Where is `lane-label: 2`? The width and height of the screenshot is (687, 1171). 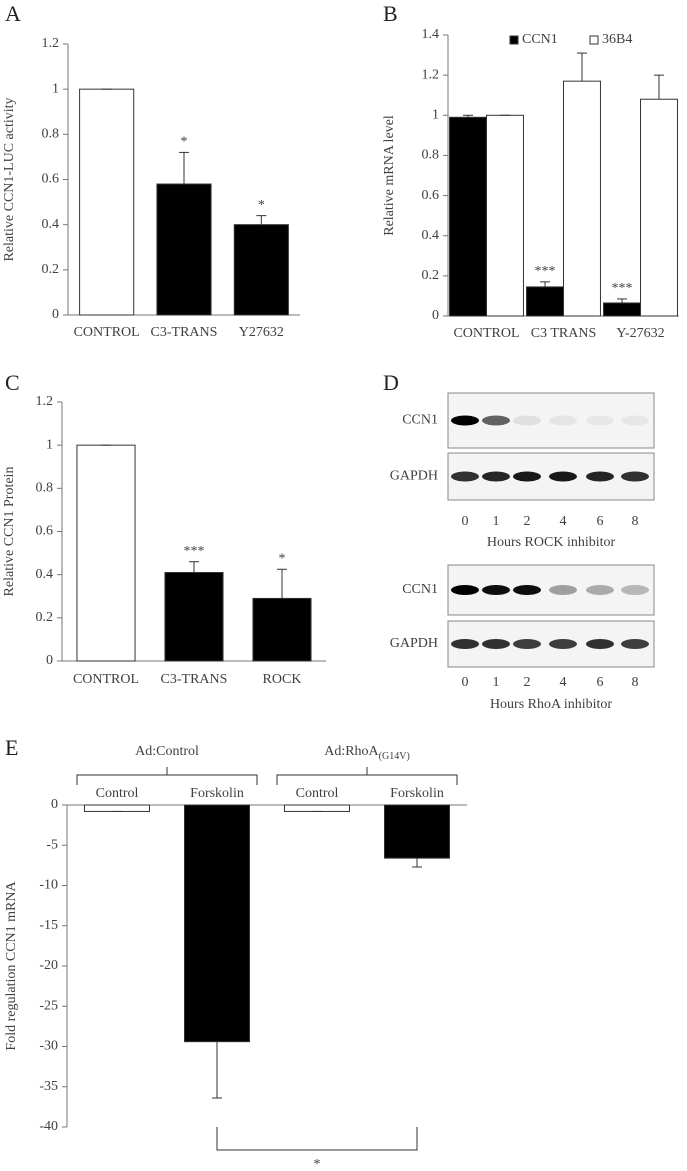 lane-label: 2 is located at coordinates (527, 521).